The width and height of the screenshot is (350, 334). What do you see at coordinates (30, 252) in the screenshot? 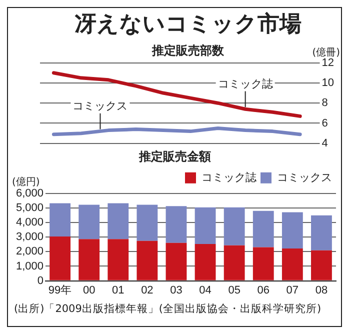
I see `y-tick-label: 2,000` at bounding box center [30, 252].